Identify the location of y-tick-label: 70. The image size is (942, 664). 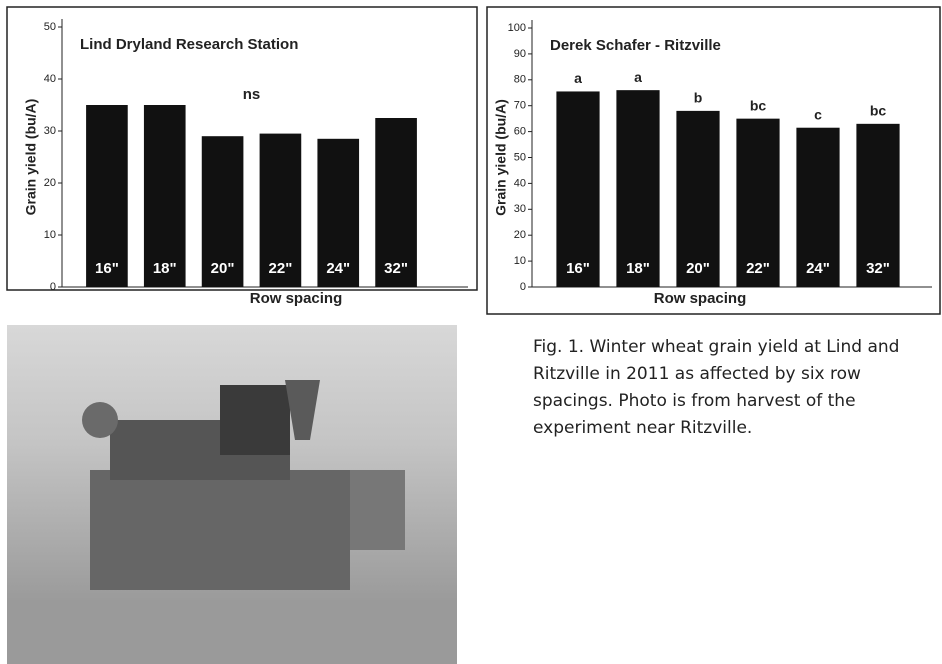
(520, 106).